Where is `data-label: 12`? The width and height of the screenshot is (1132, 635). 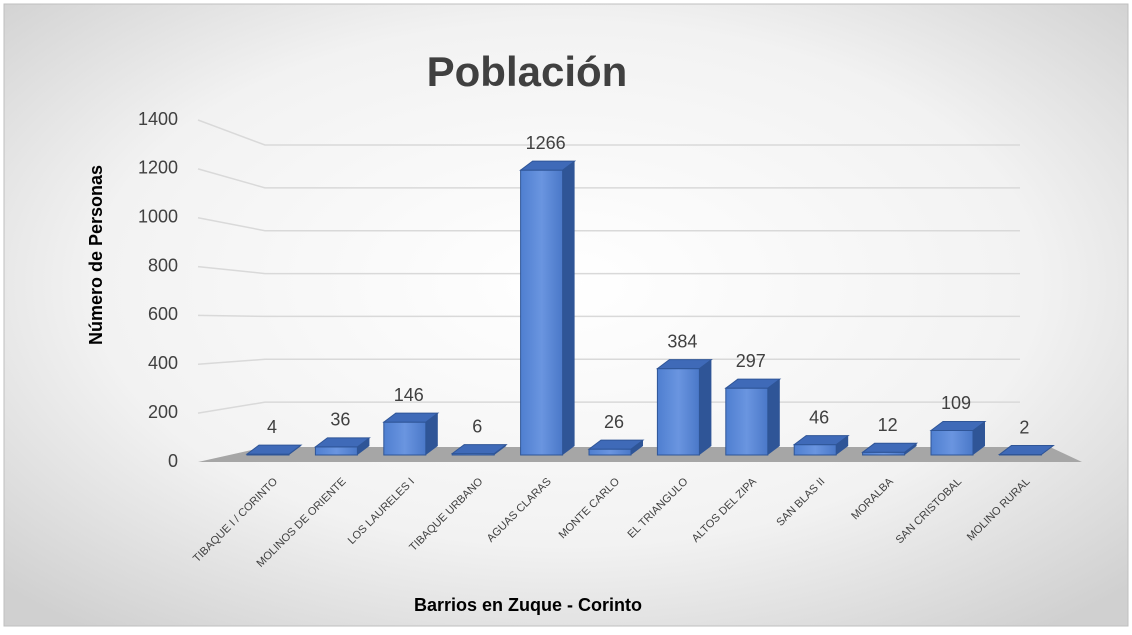
data-label: 12 is located at coordinates (888, 425).